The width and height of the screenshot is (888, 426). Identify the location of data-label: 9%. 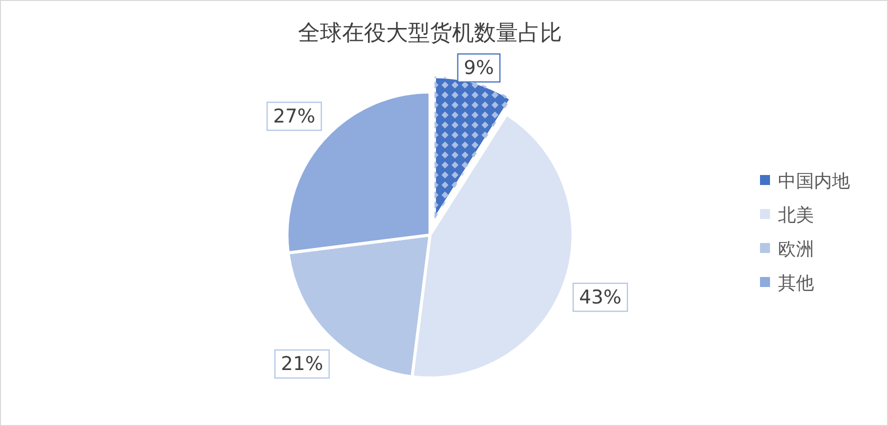
(479, 67).